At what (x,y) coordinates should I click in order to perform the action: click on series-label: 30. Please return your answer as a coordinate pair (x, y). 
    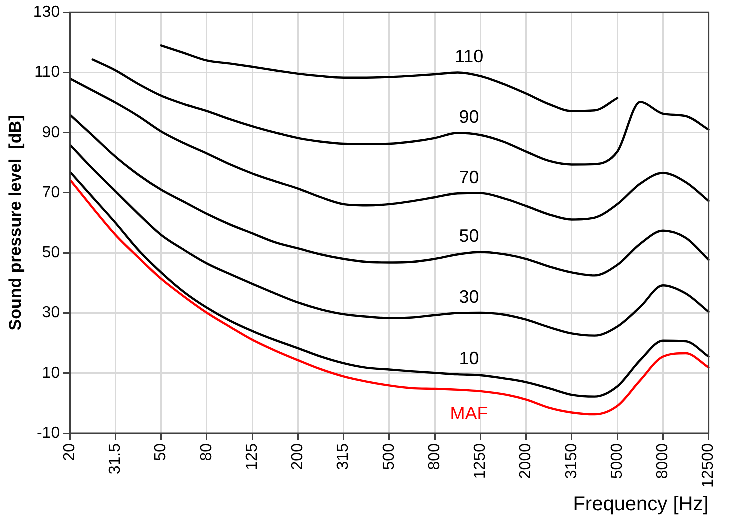
    Looking at the image, I should click on (469, 296).